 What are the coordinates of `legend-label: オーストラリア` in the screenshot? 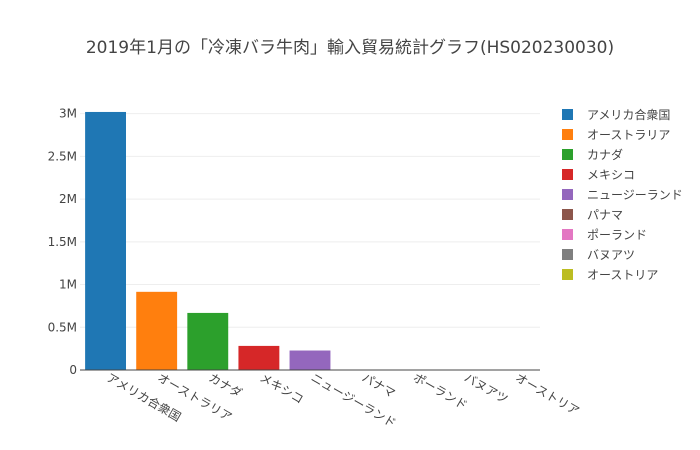 It's located at (628, 135).